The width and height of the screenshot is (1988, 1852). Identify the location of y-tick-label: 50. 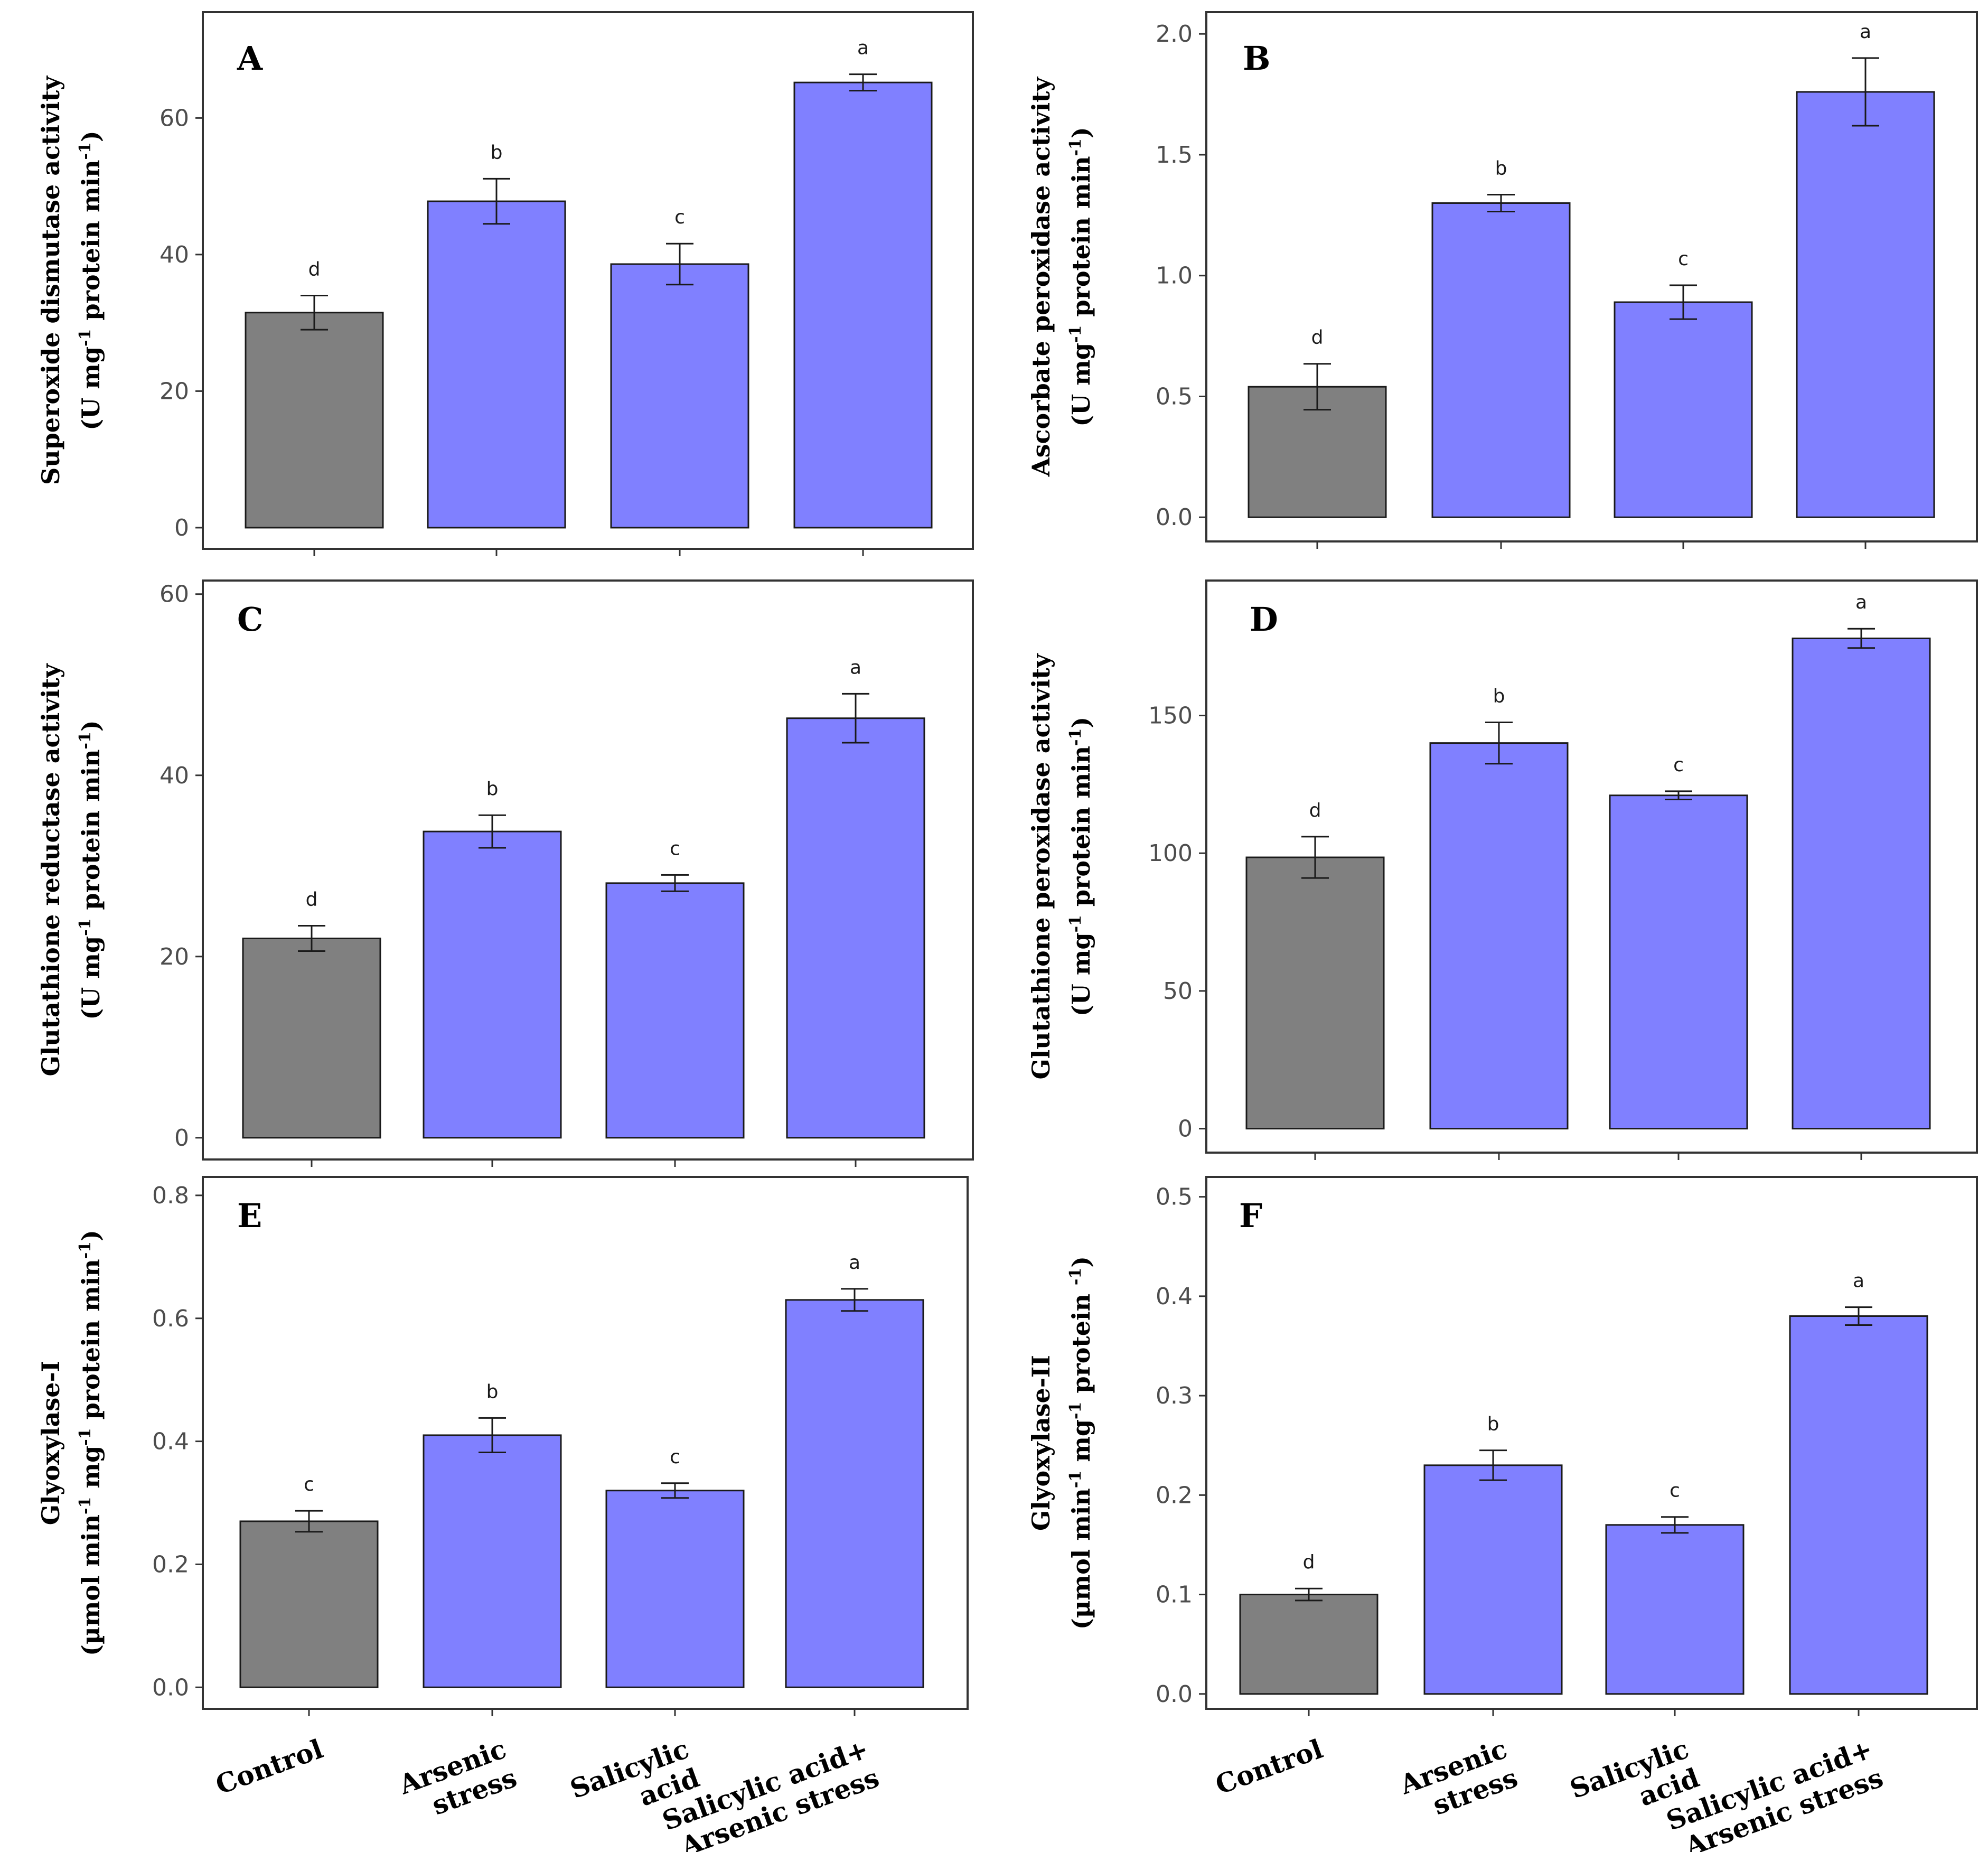
(1178, 991).